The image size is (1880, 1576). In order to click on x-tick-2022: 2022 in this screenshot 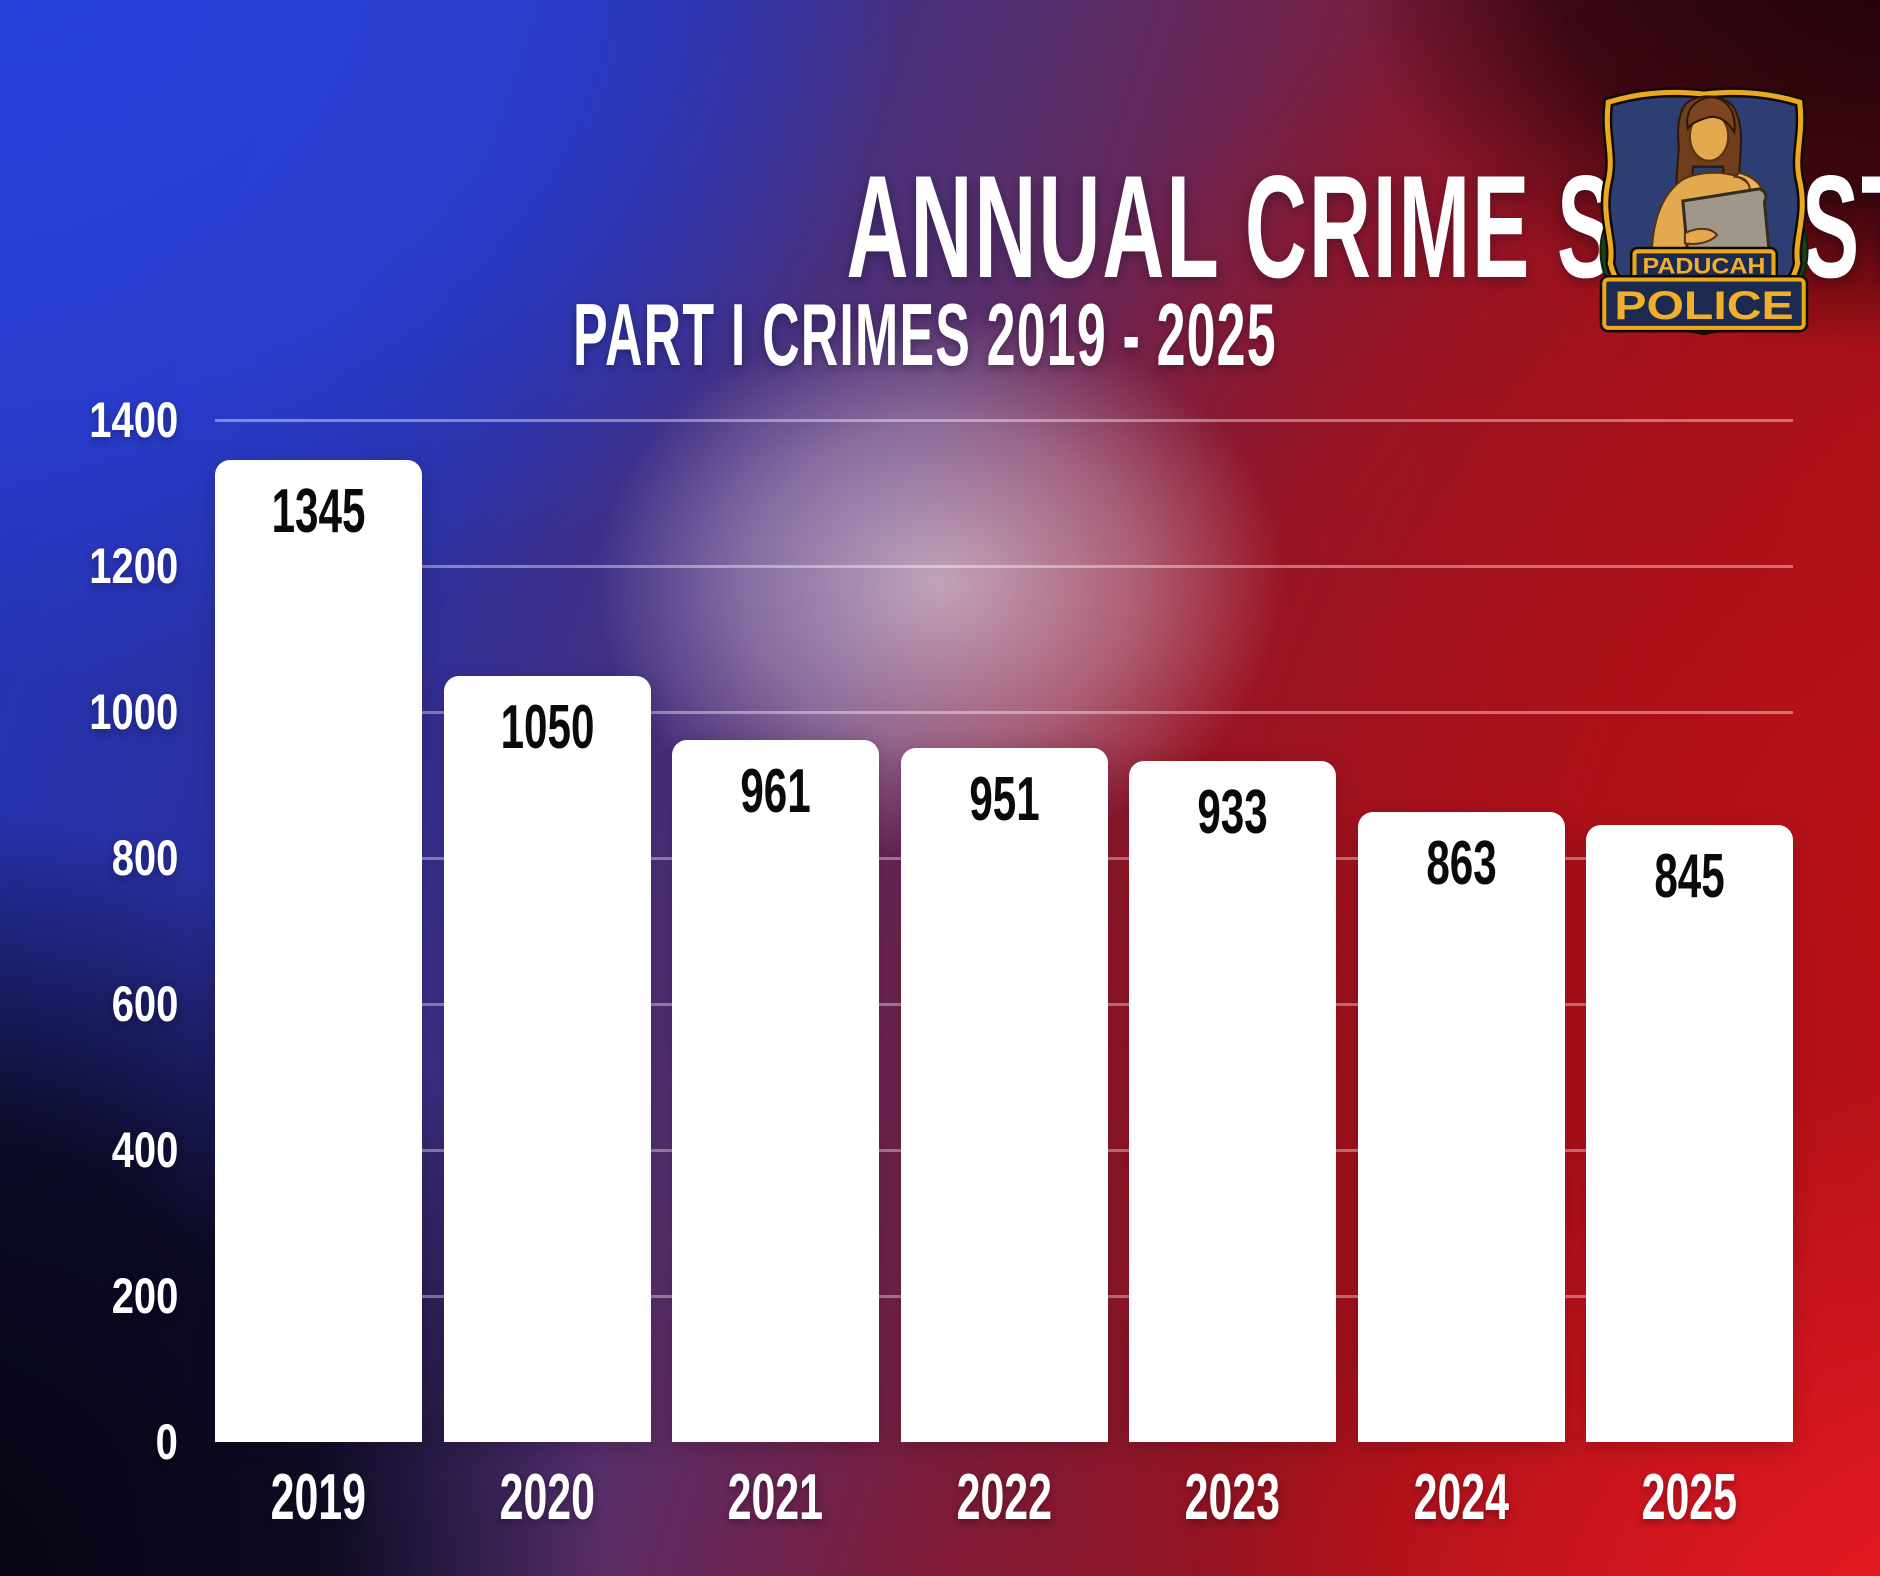, I will do `click(1004, 1497)`.